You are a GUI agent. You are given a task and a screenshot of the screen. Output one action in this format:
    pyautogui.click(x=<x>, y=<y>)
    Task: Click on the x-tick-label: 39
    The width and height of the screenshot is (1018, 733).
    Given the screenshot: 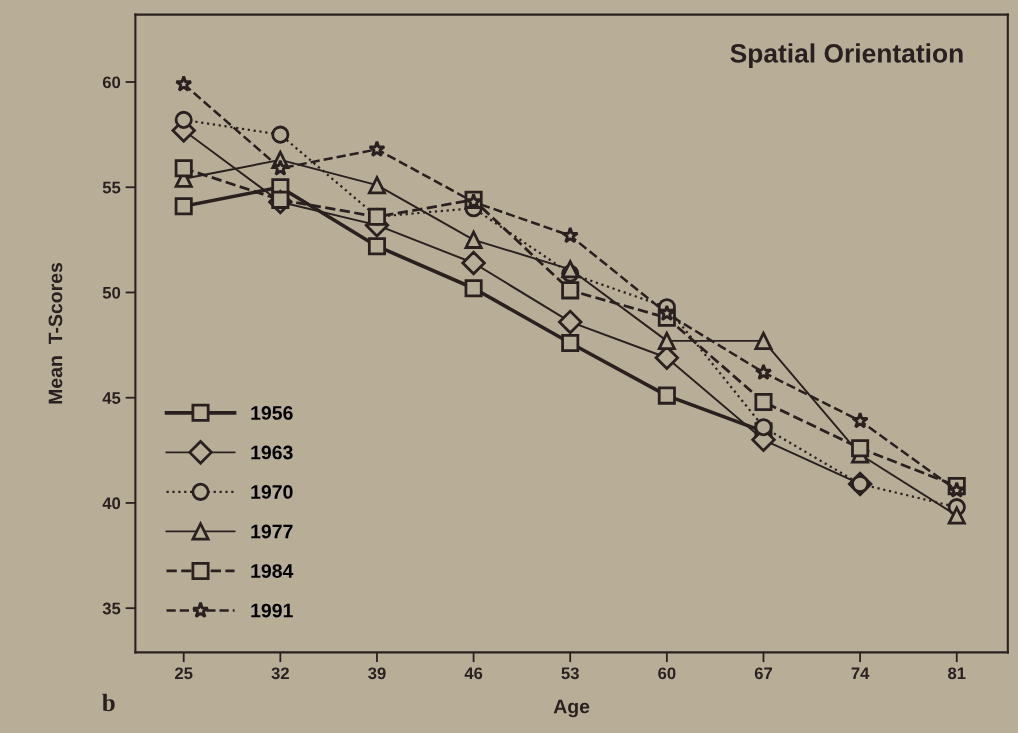 What is the action you would take?
    pyautogui.click(x=377, y=673)
    